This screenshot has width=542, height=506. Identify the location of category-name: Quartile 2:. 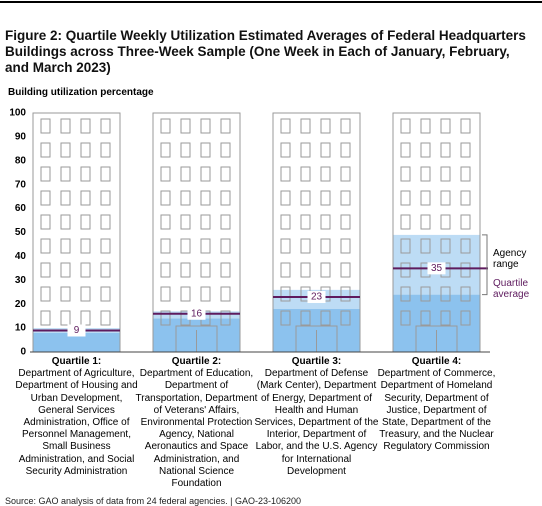
(196, 361).